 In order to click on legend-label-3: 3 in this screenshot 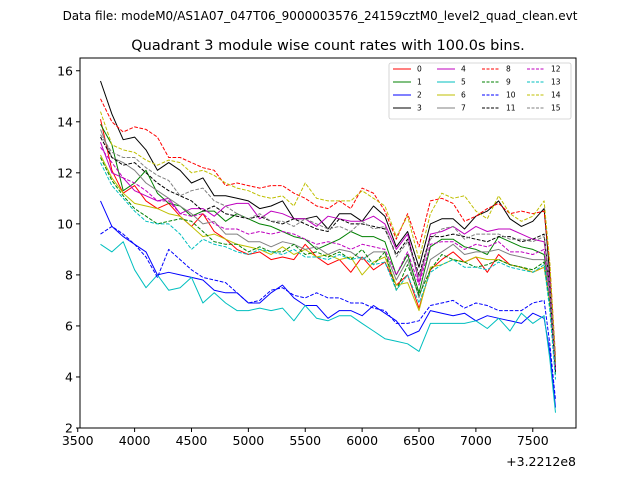, I will do `click(419, 108)`.